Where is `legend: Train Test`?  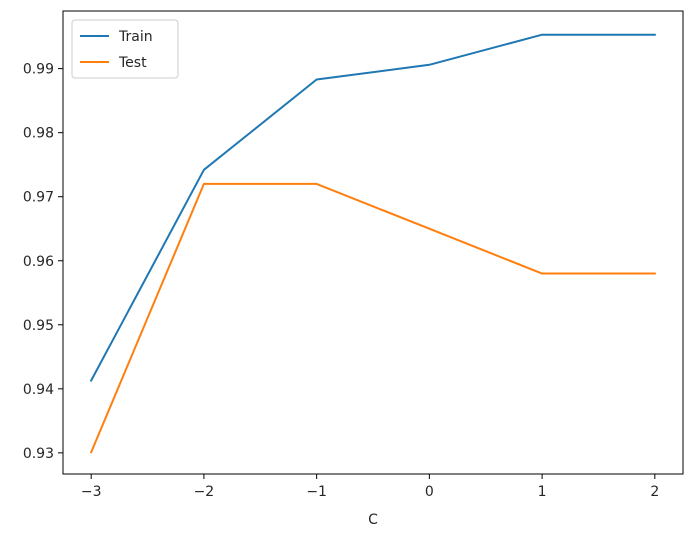 legend: Train Test is located at coordinates (125, 49).